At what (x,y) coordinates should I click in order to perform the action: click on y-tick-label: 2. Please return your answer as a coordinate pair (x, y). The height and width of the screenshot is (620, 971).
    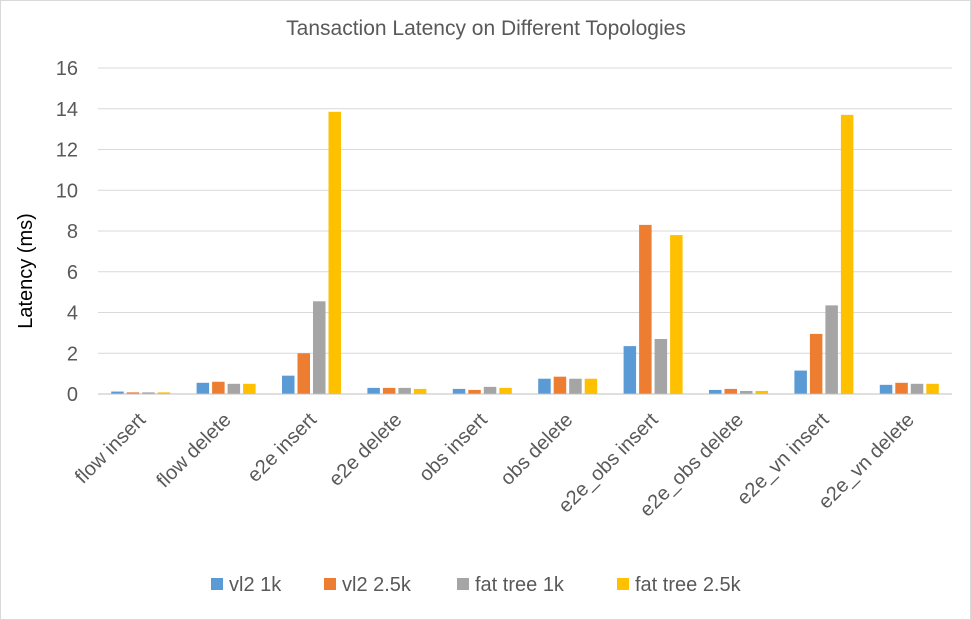
    Looking at the image, I should click on (72, 354).